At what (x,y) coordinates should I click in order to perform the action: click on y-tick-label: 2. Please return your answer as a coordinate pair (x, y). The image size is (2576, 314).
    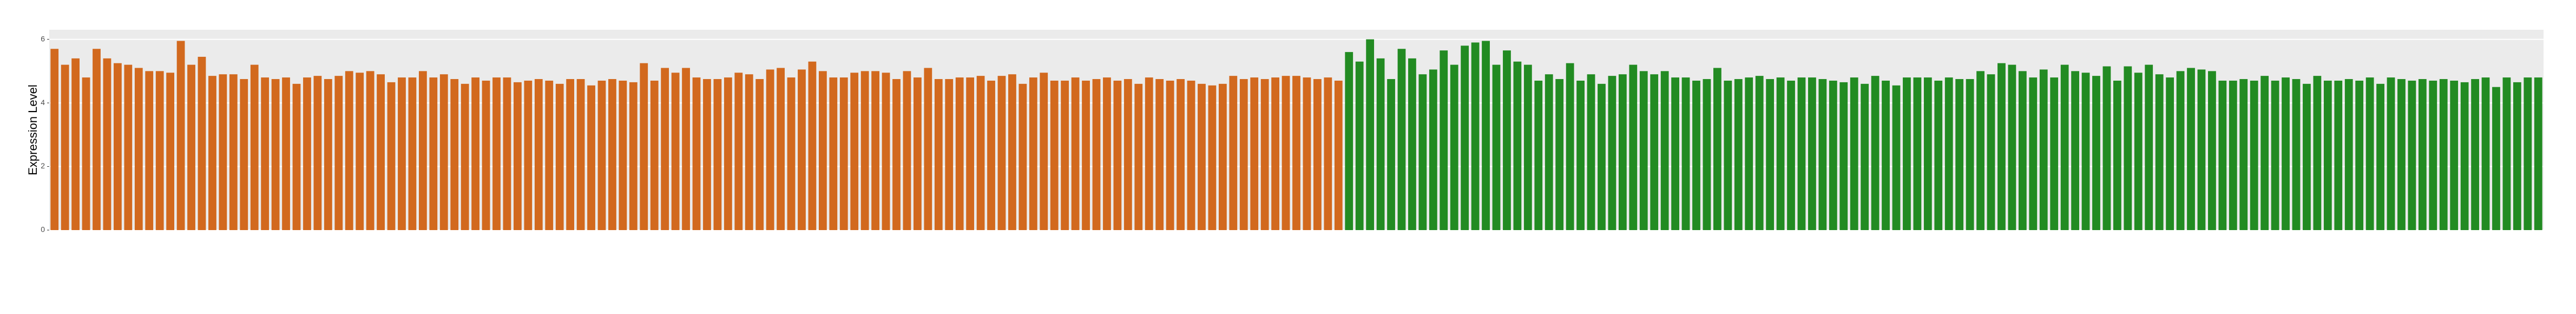
    Looking at the image, I should click on (43, 165).